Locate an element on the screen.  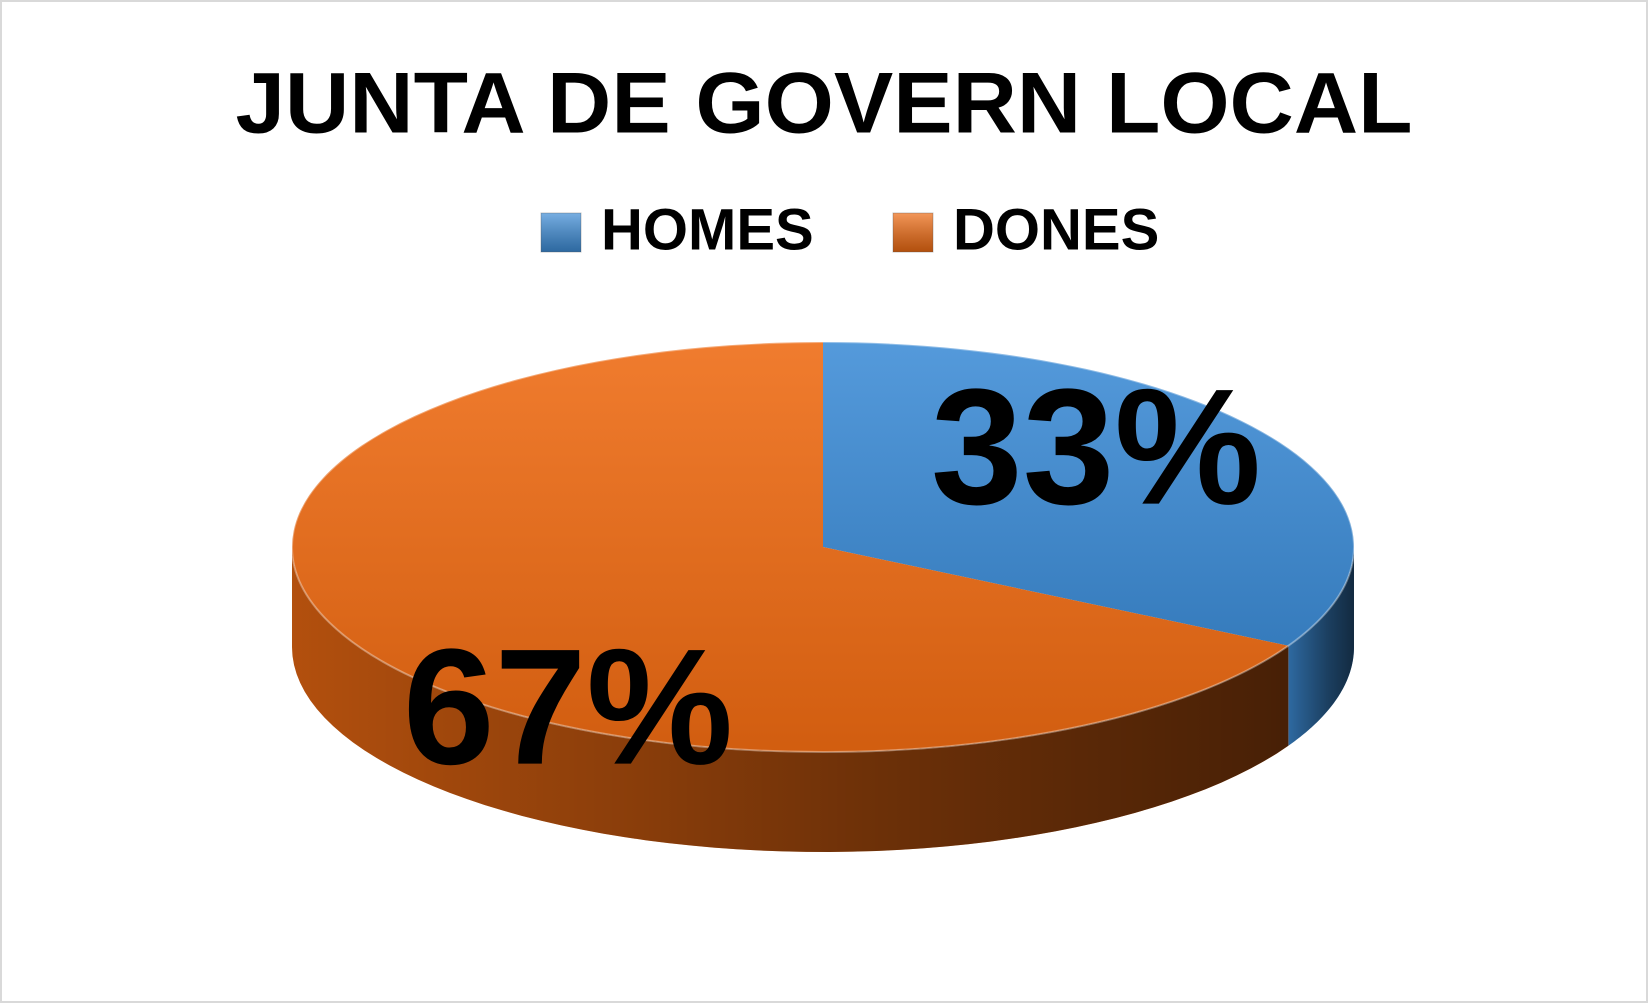
slice-side-shade is located at coordinates (1321, 646).